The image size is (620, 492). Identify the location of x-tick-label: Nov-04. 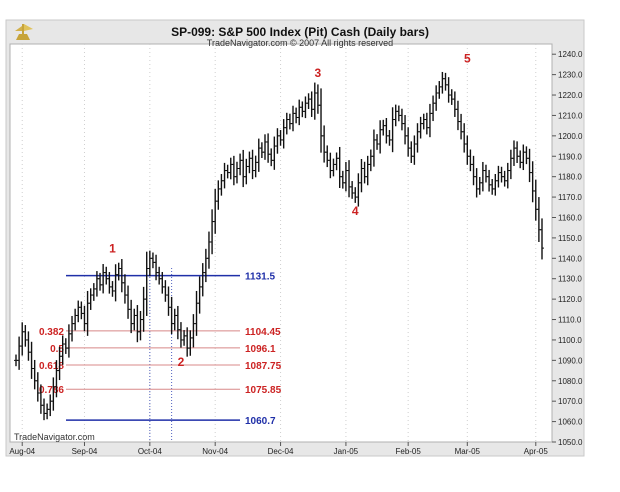
(215, 451).